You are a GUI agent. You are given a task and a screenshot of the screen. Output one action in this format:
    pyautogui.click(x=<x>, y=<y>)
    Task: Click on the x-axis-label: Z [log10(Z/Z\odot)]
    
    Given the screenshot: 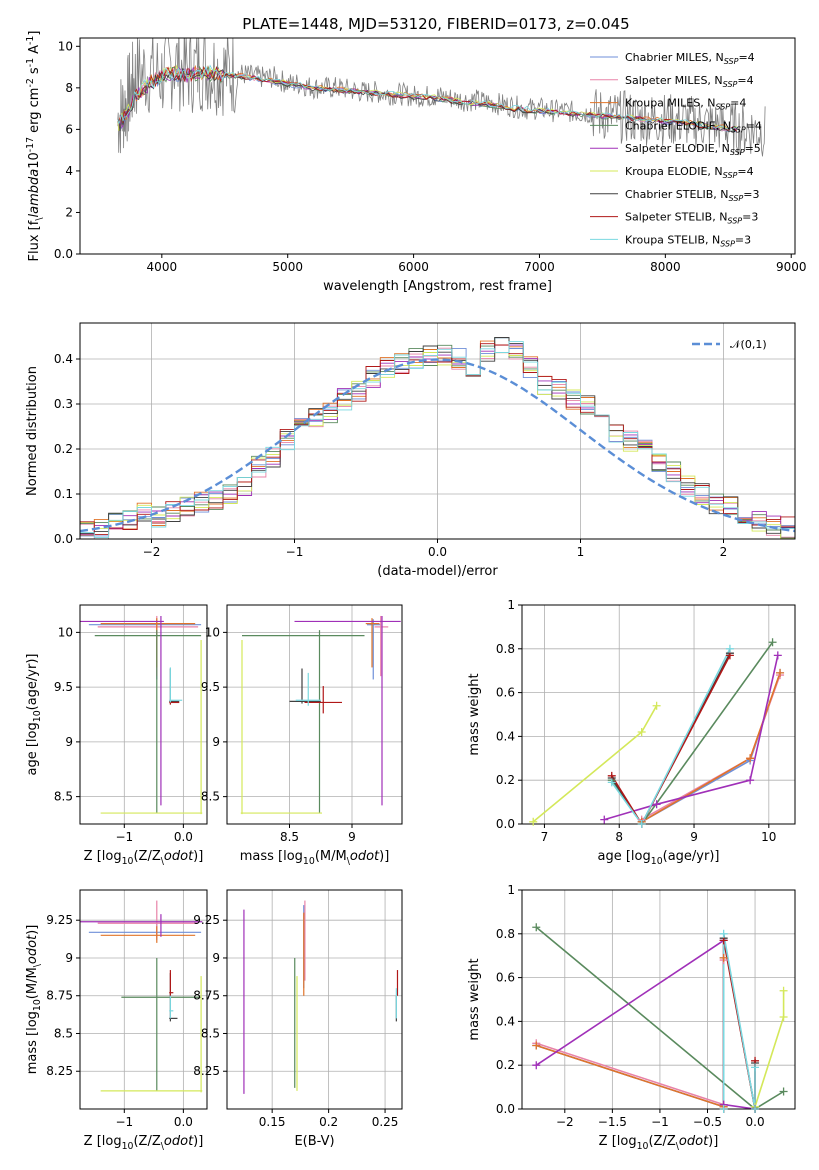 What is the action you would take?
    pyautogui.click(x=659, y=1143)
    